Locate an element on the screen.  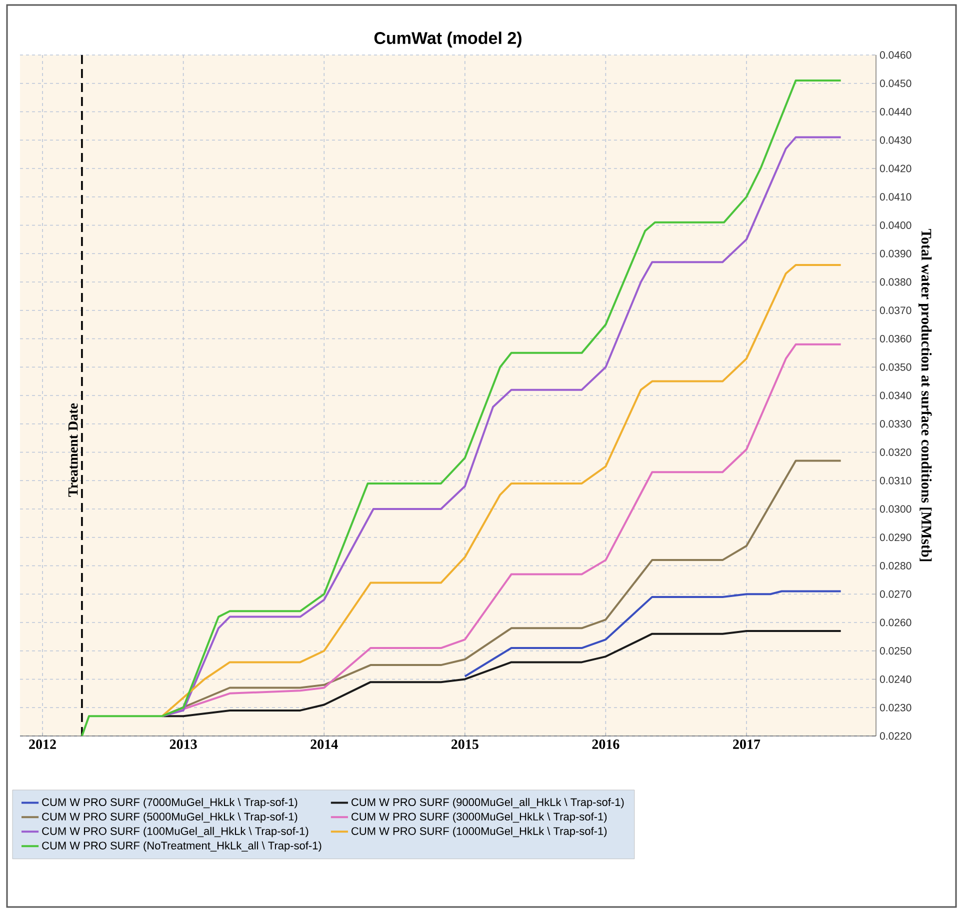
y-tick-label: 0.0350 is located at coordinates (896, 367).